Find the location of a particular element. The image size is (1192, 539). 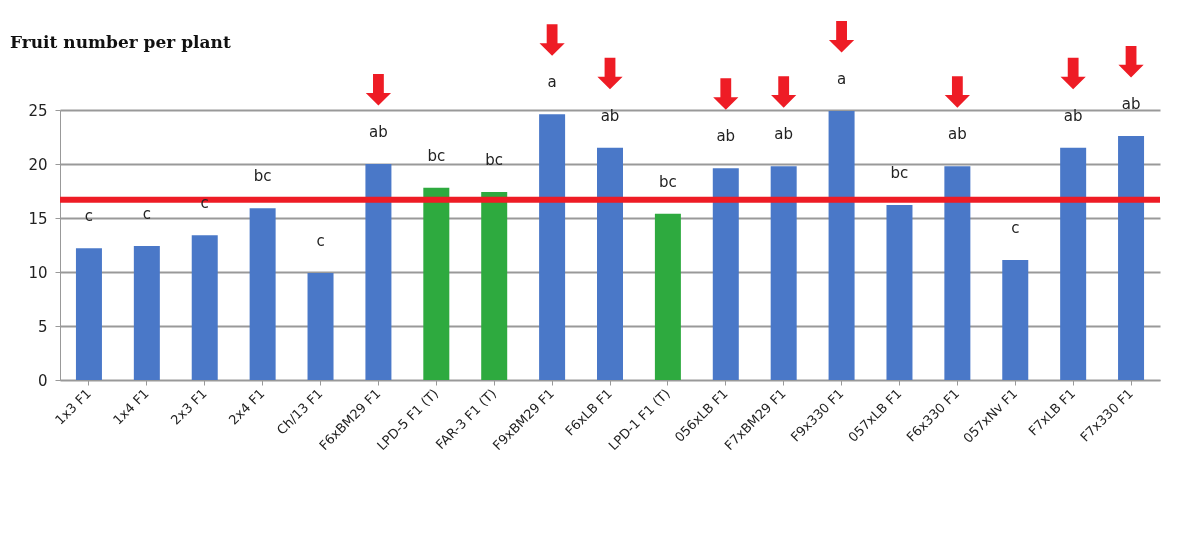

y-tick-label: 0 is located at coordinates (42, 380).